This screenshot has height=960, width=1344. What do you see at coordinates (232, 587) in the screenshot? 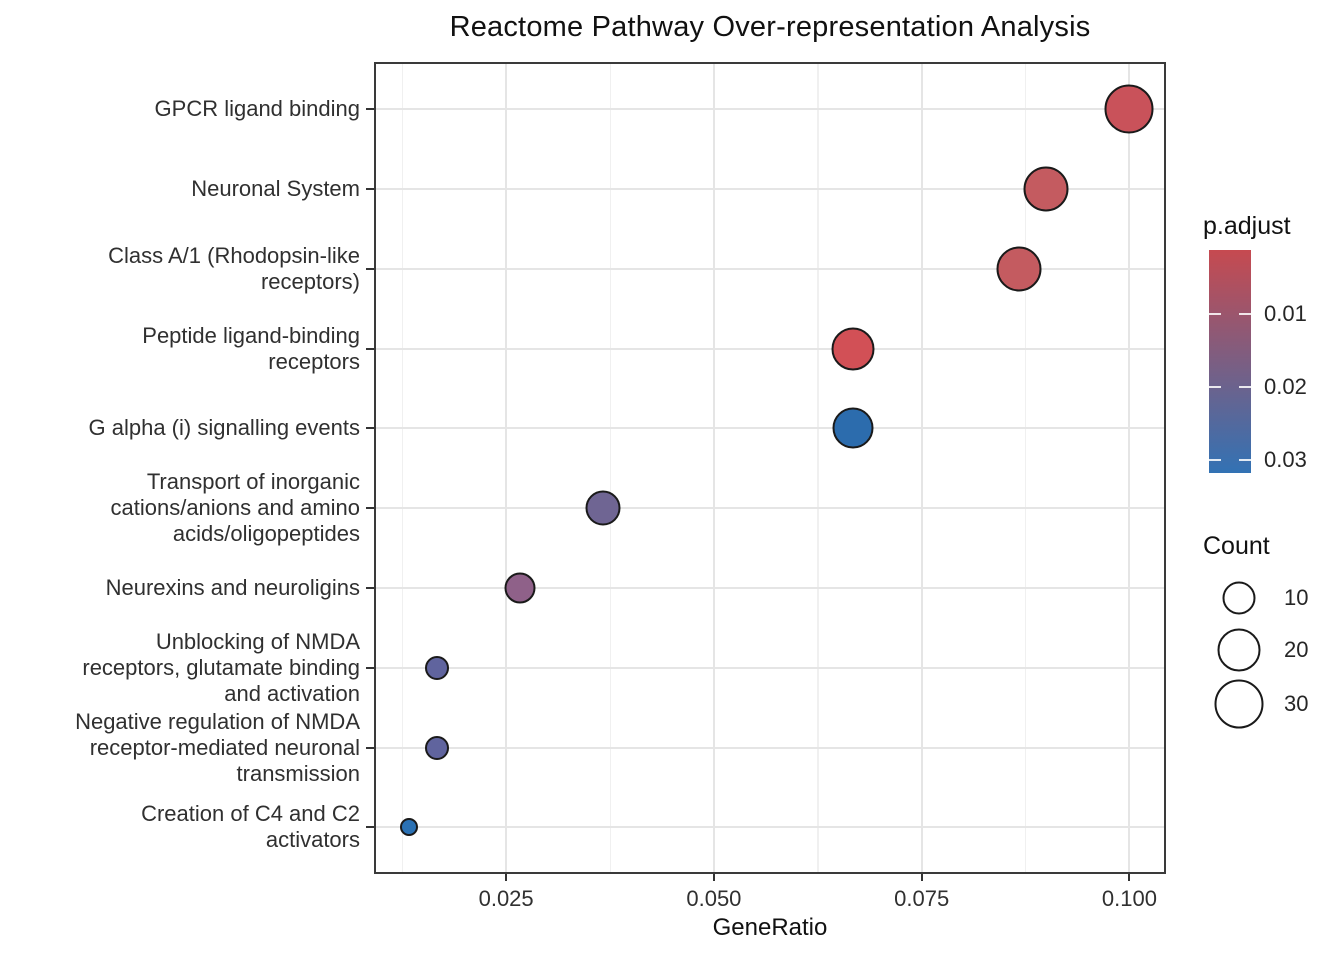
I see `y-category-label: Neurexins and neuroligins` at bounding box center [232, 587].